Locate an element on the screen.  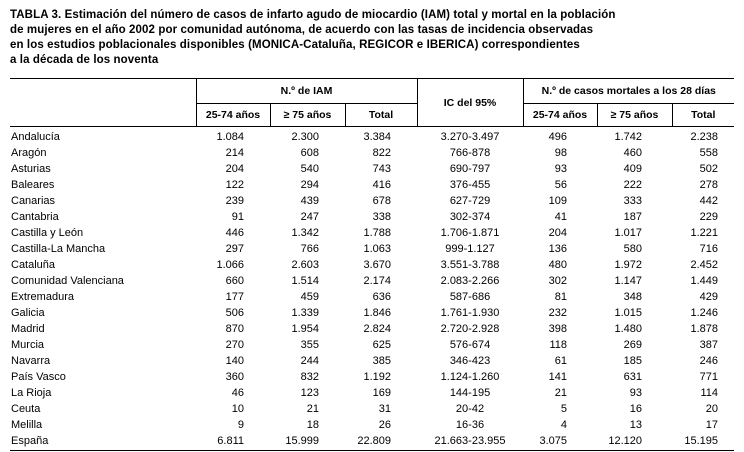
value-cell: 480 is located at coordinates (557, 265).